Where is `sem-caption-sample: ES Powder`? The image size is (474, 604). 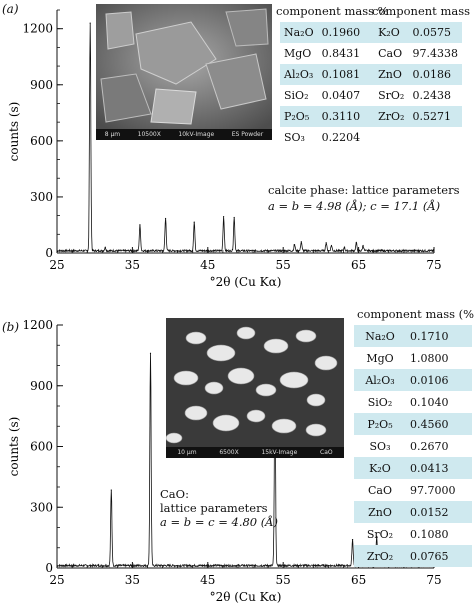
sem-caption-sample: ES Powder is located at coordinates (247, 134).